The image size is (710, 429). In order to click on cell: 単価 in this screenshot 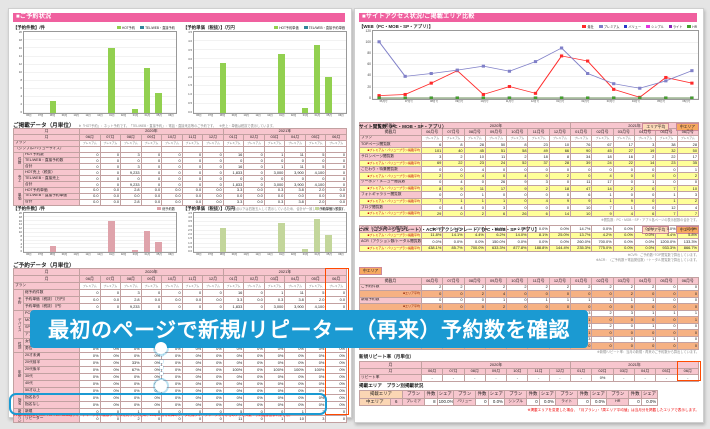, I will do `click(18, 196)`.